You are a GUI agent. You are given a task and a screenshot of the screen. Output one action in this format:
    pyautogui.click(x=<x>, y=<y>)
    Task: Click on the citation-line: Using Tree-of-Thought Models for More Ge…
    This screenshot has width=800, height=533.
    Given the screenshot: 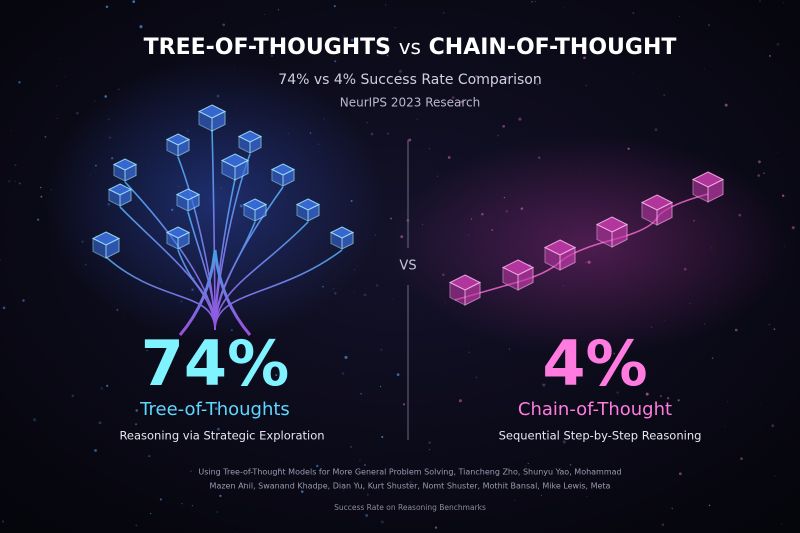 What is the action you would take?
    pyautogui.click(x=409, y=472)
    